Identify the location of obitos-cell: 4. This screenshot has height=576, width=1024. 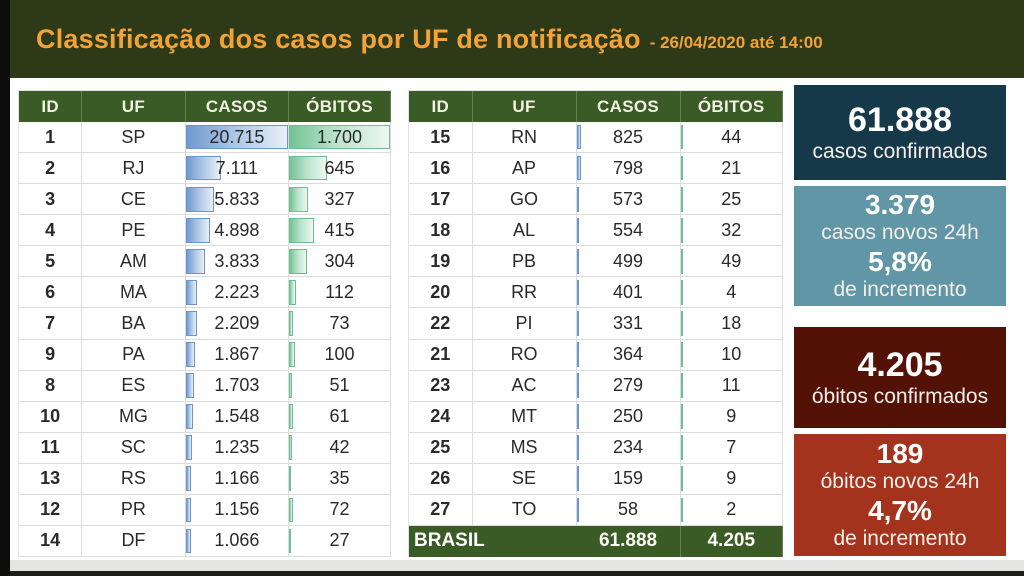
(731, 293).